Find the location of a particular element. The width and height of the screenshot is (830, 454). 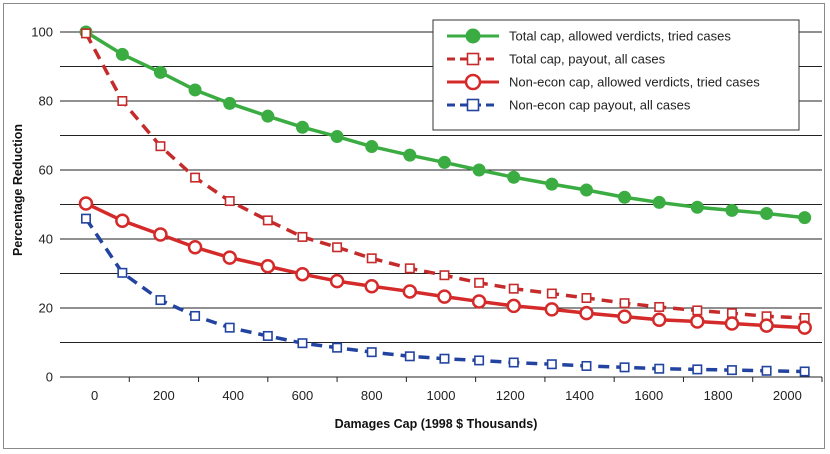

x-tick-label: 200 is located at coordinates (164, 395).